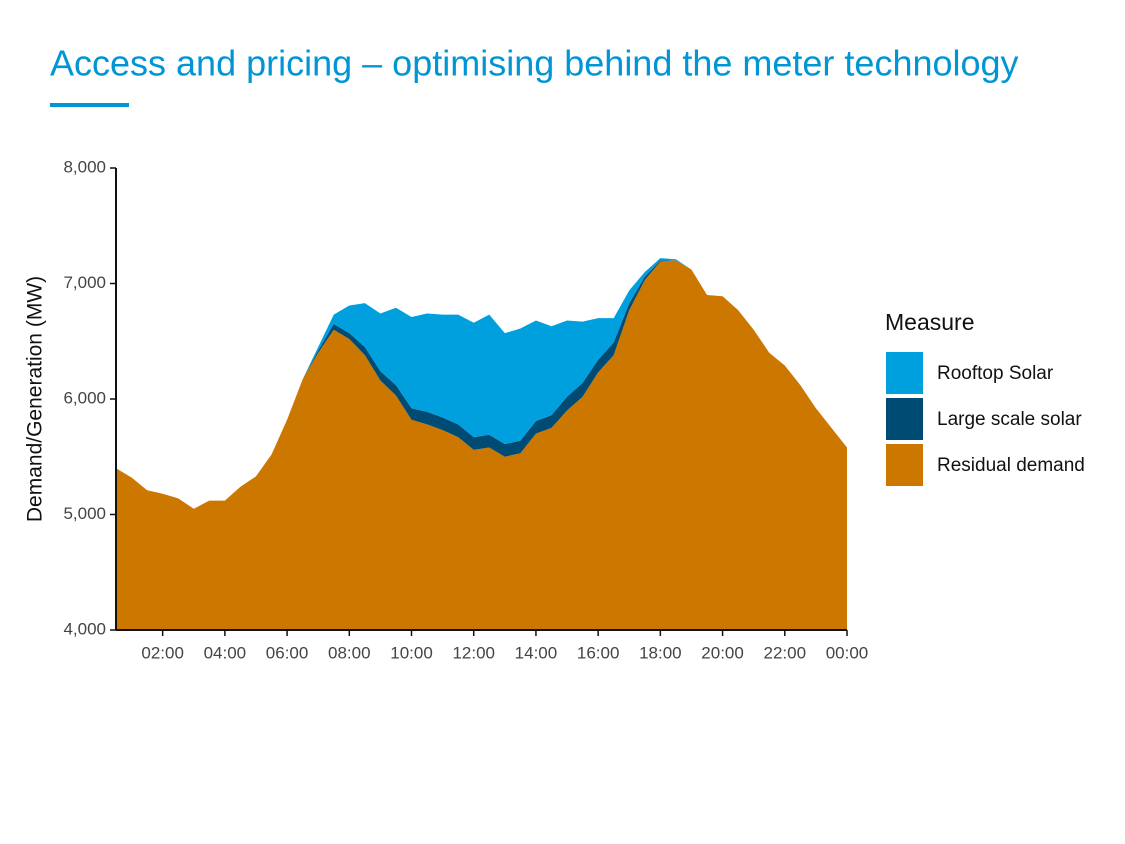 The image size is (1125, 844). I want to click on x-tick-label: 10:00, so click(411, 652).